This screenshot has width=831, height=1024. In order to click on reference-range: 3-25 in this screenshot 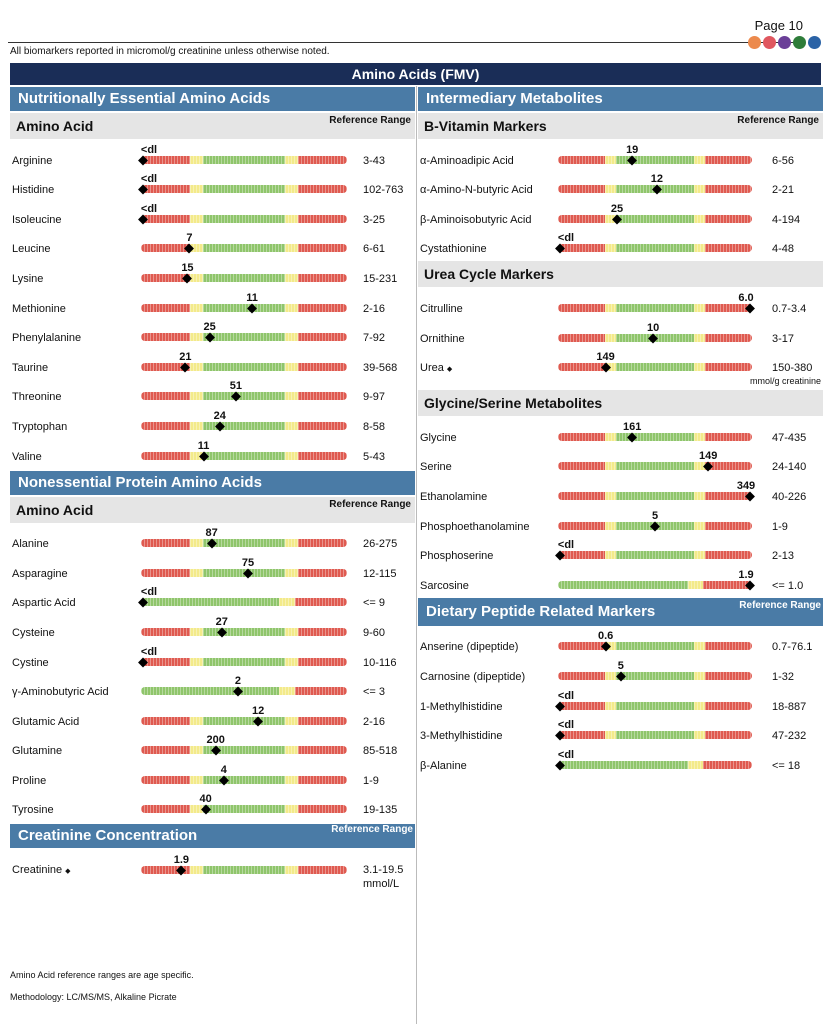, I will do `click(374, 219)`.